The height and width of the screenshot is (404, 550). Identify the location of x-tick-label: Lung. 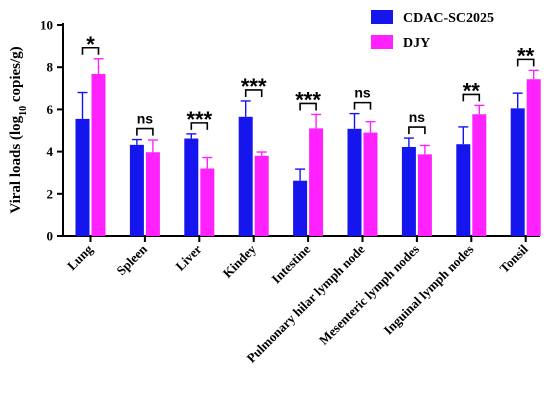
(80, 257).